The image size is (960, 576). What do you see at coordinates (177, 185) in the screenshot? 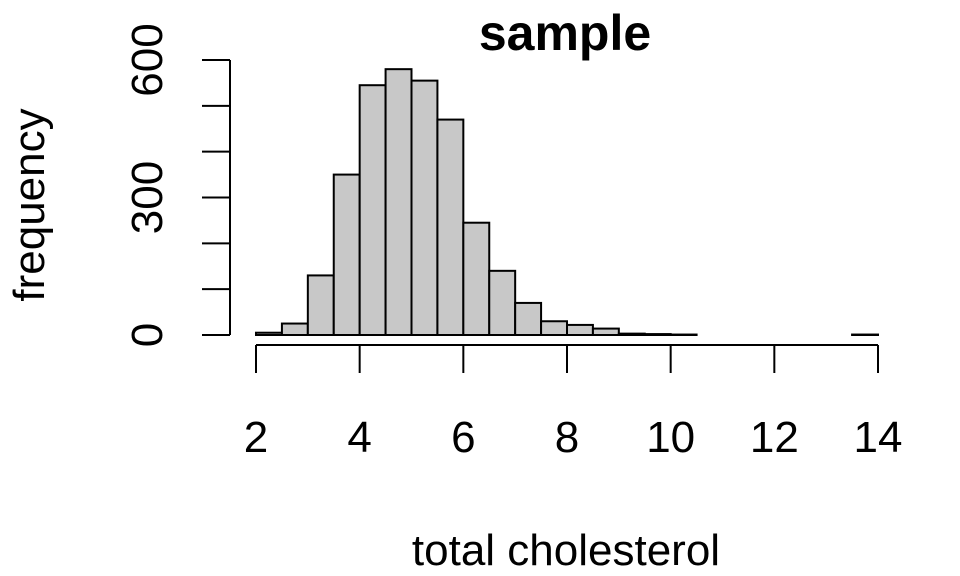
I see `y-axis: 0 300 600` at bounding box center [177, 185].